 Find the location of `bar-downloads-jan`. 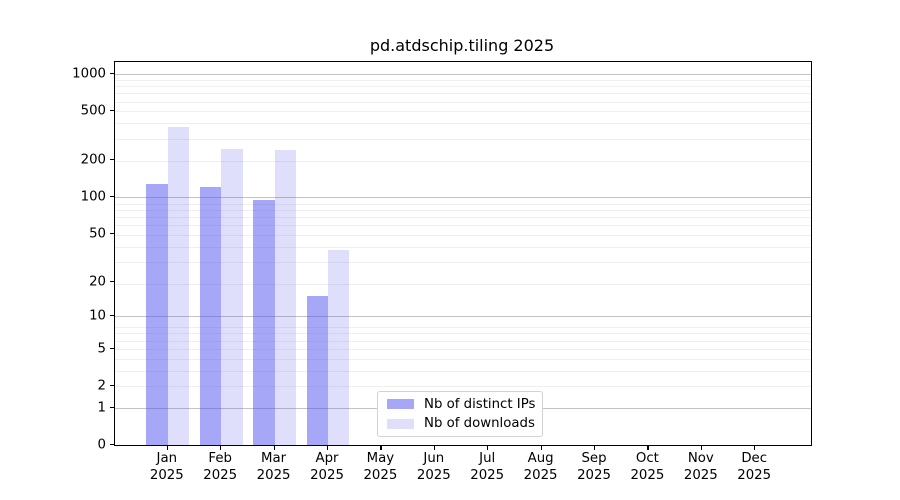

bar-downloads-jan is located at coordinates (178, 286).